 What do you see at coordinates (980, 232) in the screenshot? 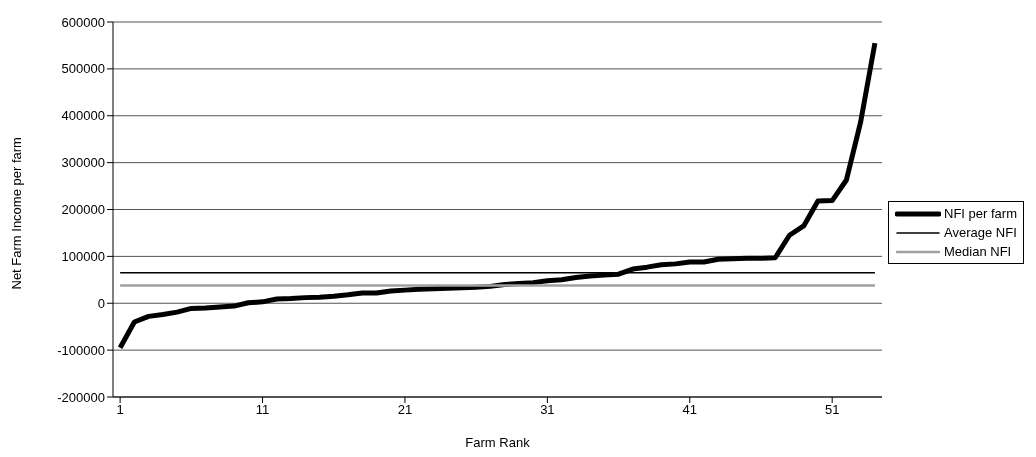
I see `legend-label: Average NFI` at bounding box center [980, 232].